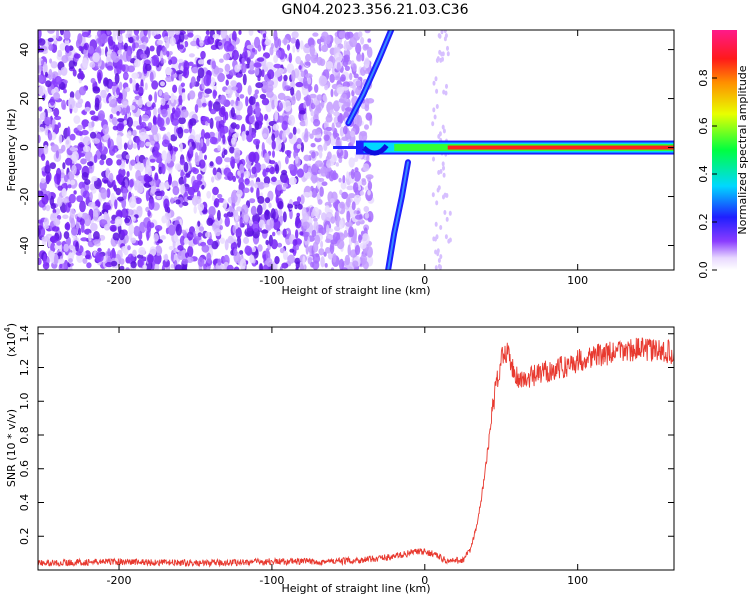 This screenshot has width=750, height=600. I want to click on doppler-curve-core, so click(370, 77).